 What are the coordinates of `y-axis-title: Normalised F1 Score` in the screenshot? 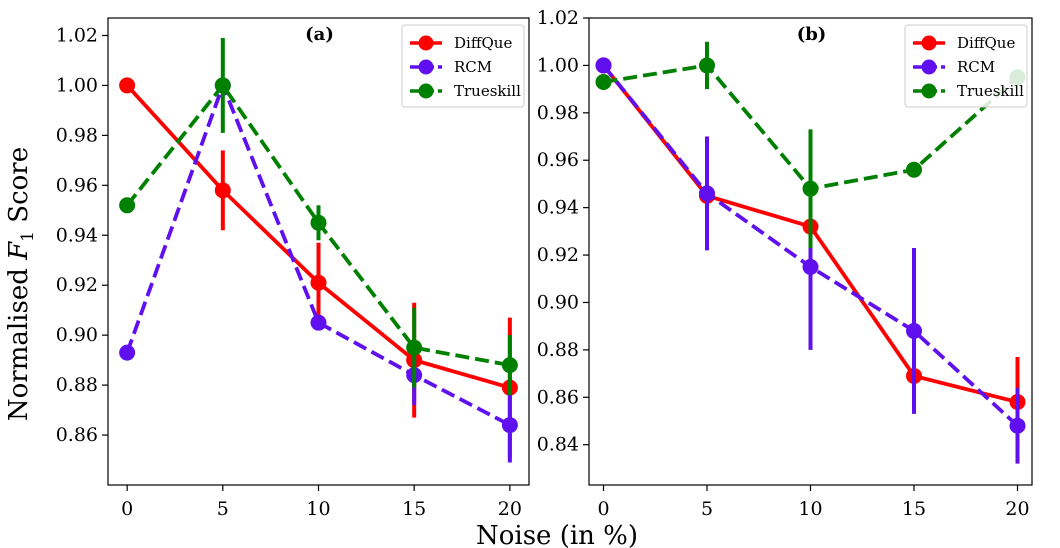 It's located at (21, 284).